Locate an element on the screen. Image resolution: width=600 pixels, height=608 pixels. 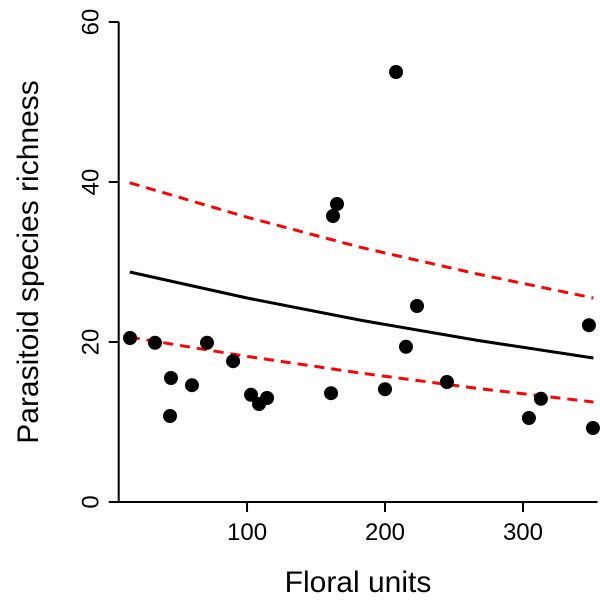
y-tick-label: 0 is located at coordinates (91, 501).